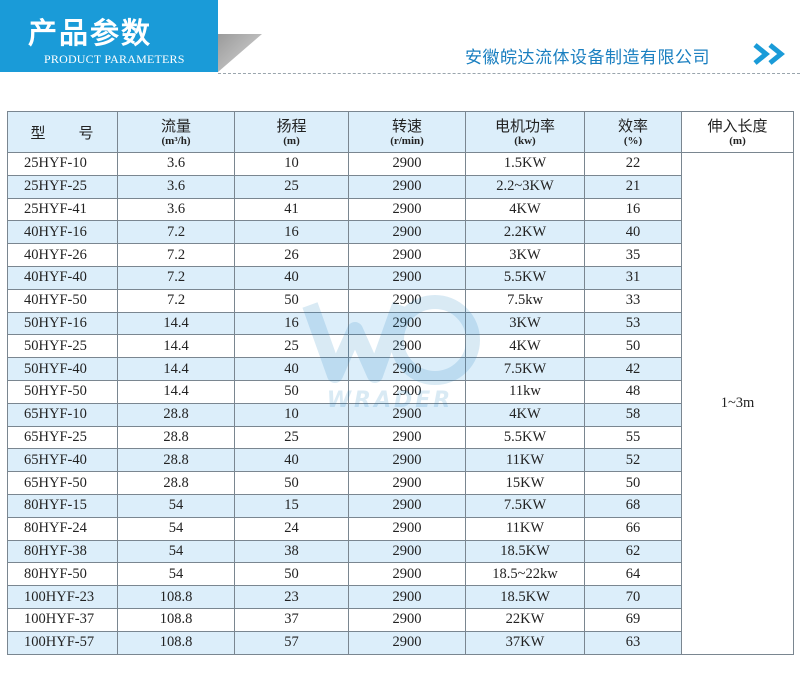 This screenshot has width=800, height=695. What do you see at coordinates (62, 642) in the screenshot?
I see `cell-model: 100HYF-57` at bounding box center [62, 642].